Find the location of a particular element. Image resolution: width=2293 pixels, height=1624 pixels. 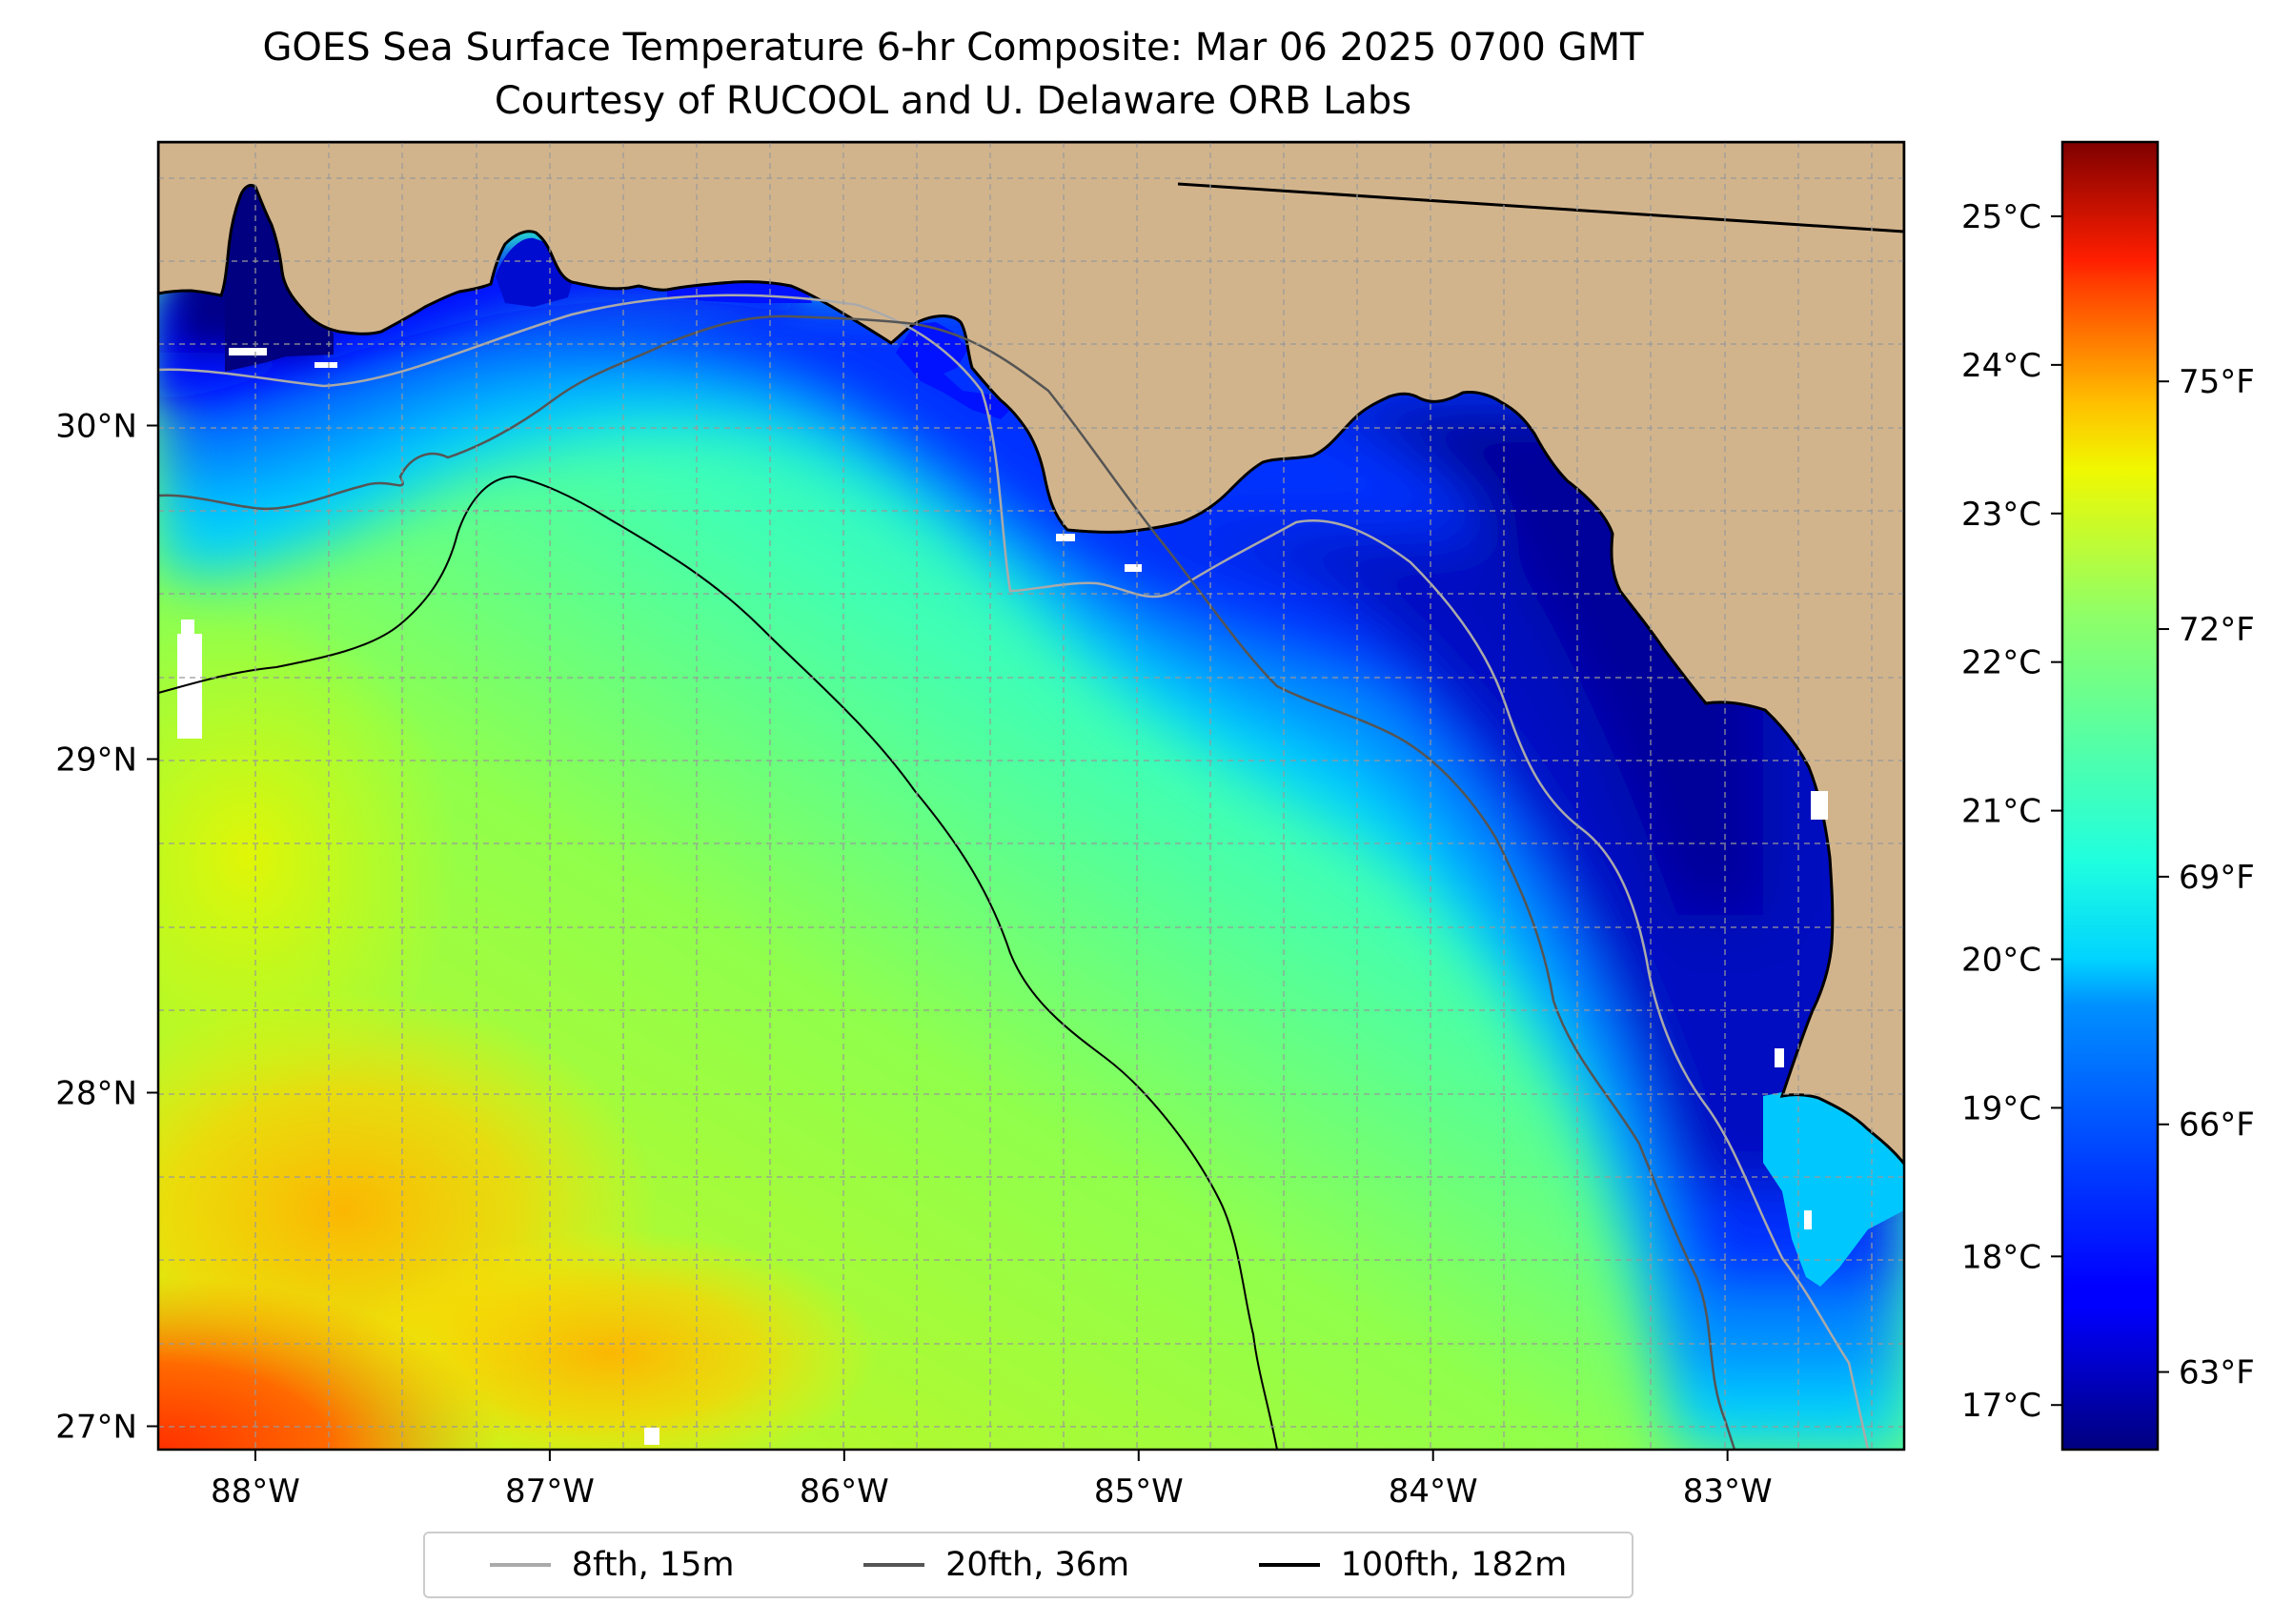

colorbar is located at coordinates (2110, 795).